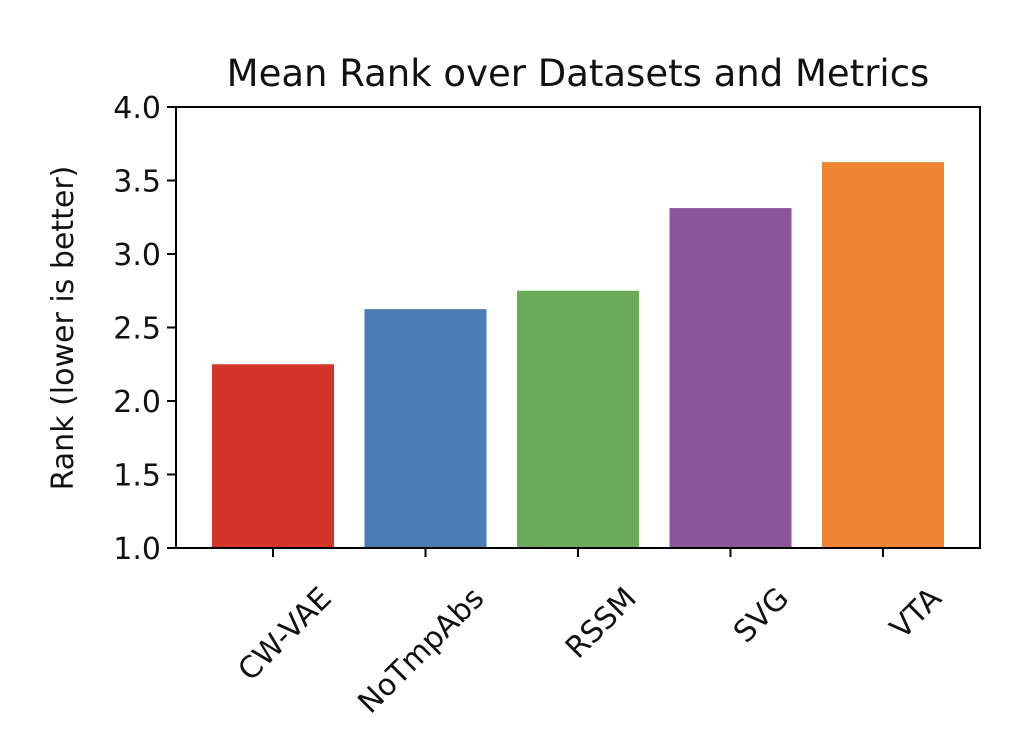  I want to click on bar-cw-vae, so click(273, 456).